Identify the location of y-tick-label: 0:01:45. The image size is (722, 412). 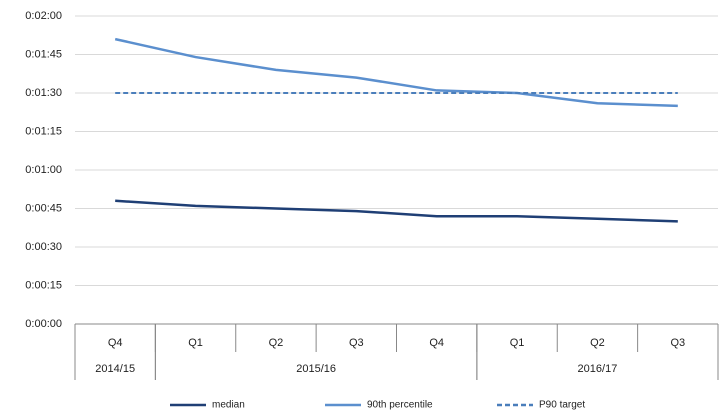
(43, 54).